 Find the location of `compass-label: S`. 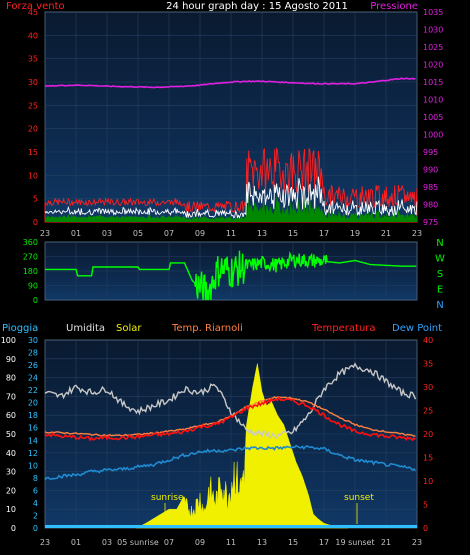

compass-label: S is located at coordinates (440, 274).